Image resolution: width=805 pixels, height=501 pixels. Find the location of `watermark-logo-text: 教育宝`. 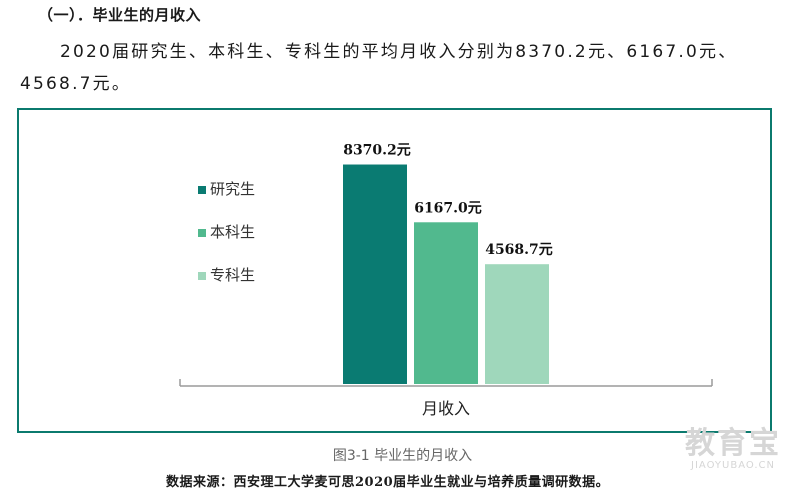

watermark-logo-text: 教育宝 is located at coordinates (733, 443).